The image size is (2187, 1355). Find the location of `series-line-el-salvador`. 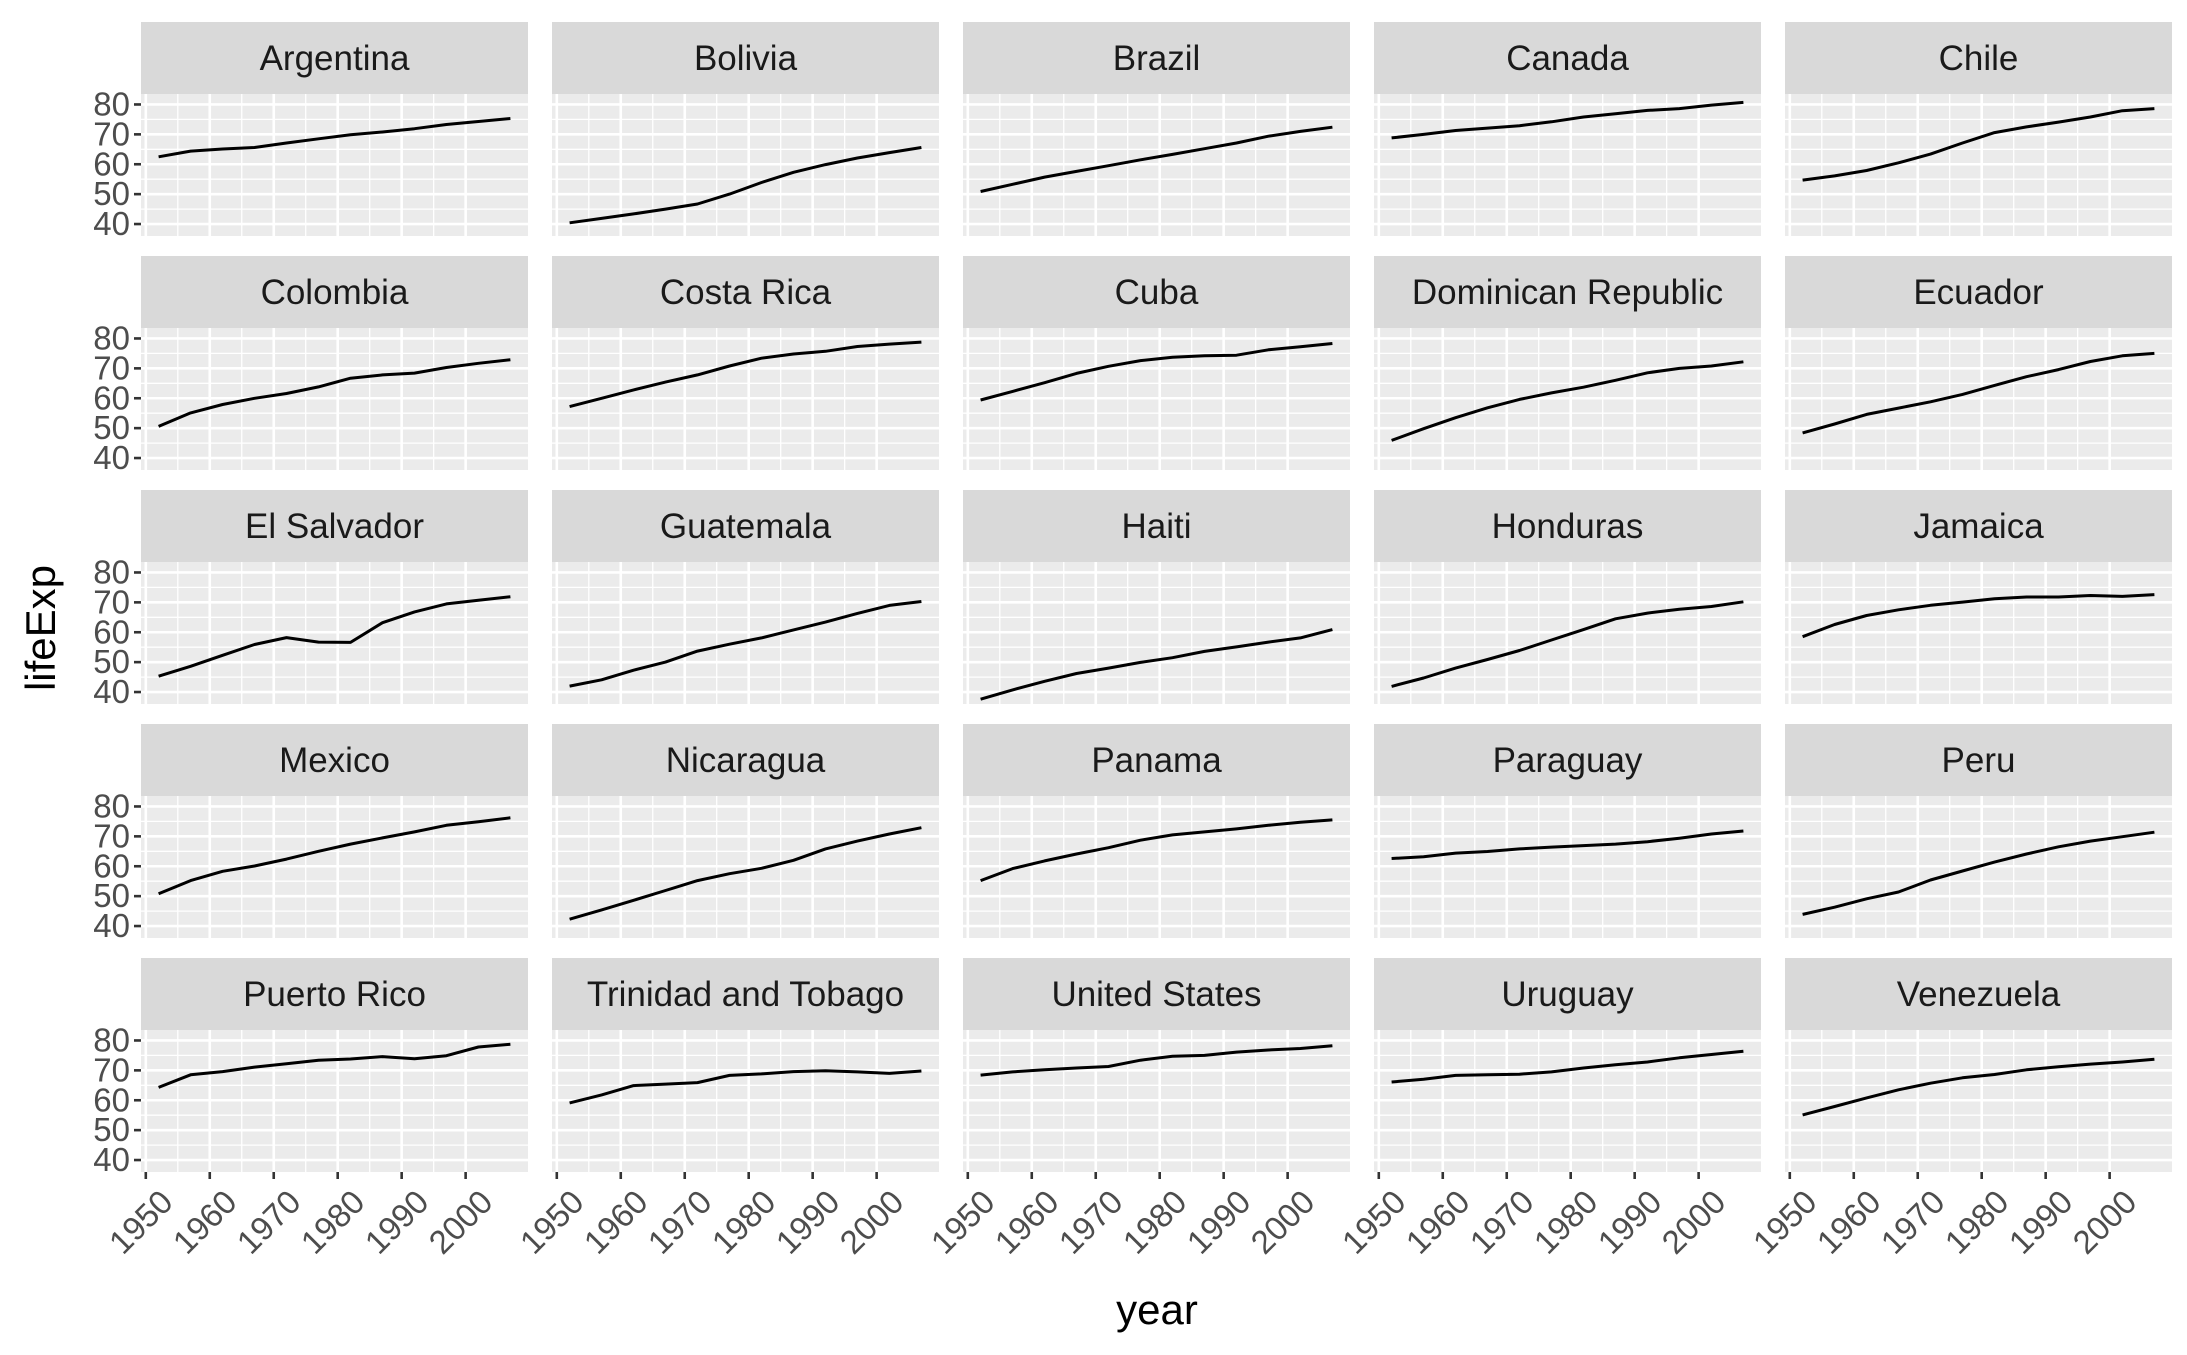

series-line-el-salvador is located at coordinates (334, 636).